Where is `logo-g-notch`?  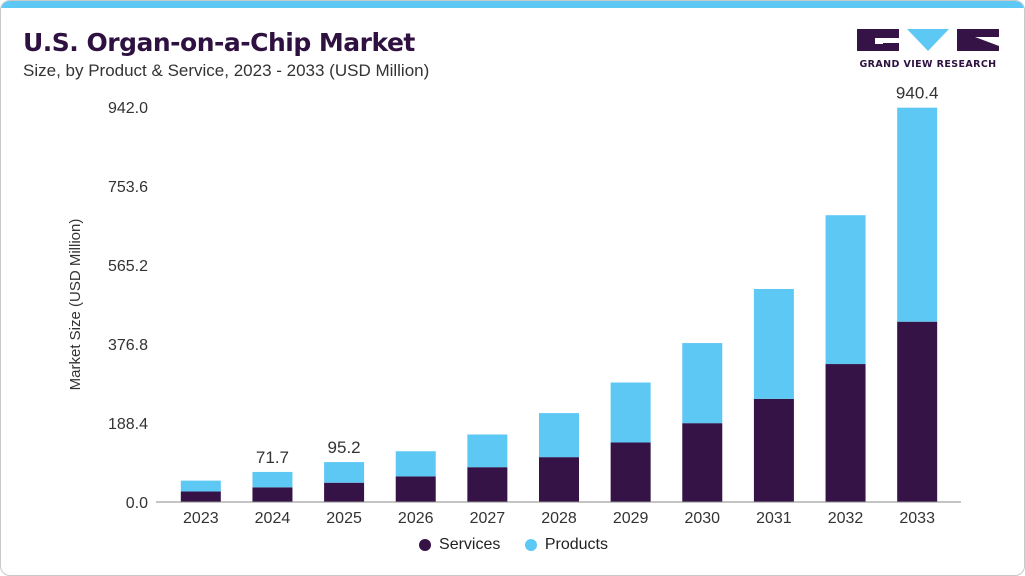
logo-g-notch is located at coordinates (887, 41).